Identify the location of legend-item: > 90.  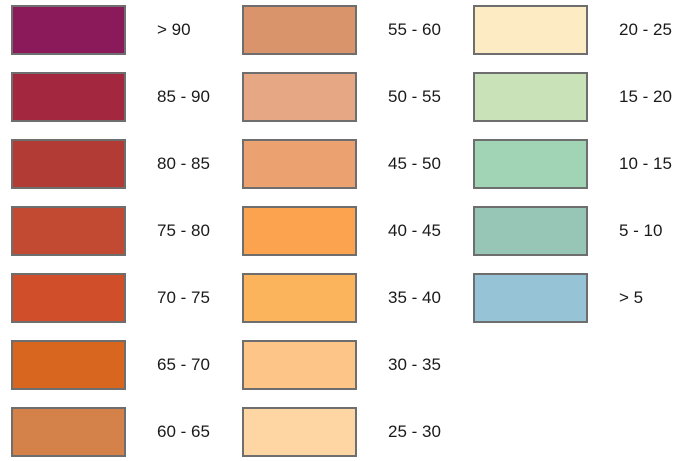
(110, 30).